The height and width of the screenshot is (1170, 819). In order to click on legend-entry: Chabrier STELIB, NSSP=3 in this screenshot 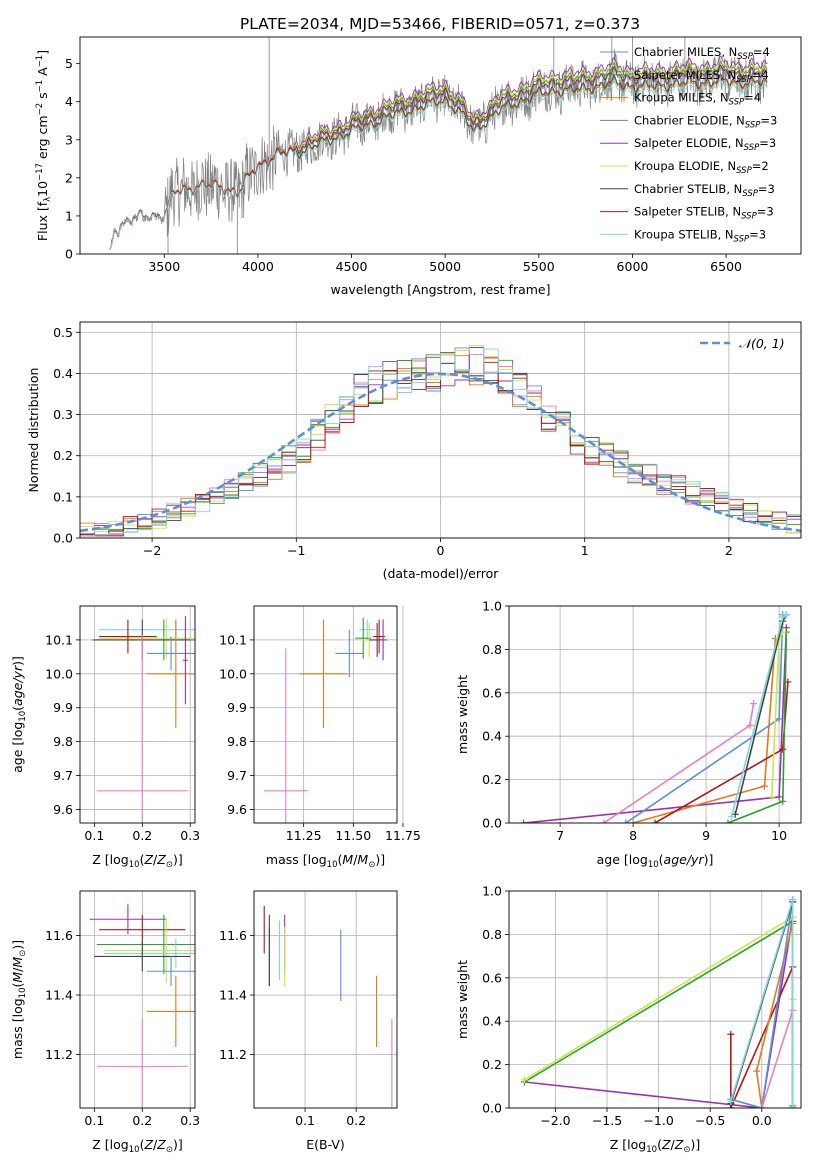, I will do `click(704, 190)`.